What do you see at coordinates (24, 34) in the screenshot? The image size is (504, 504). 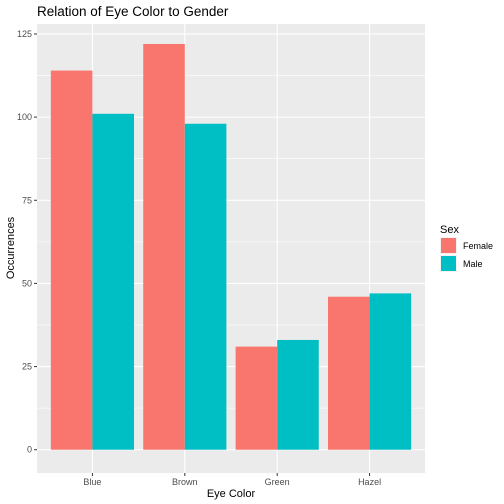 I see `y-tick-label: 125` at bounding box center [24, 34].